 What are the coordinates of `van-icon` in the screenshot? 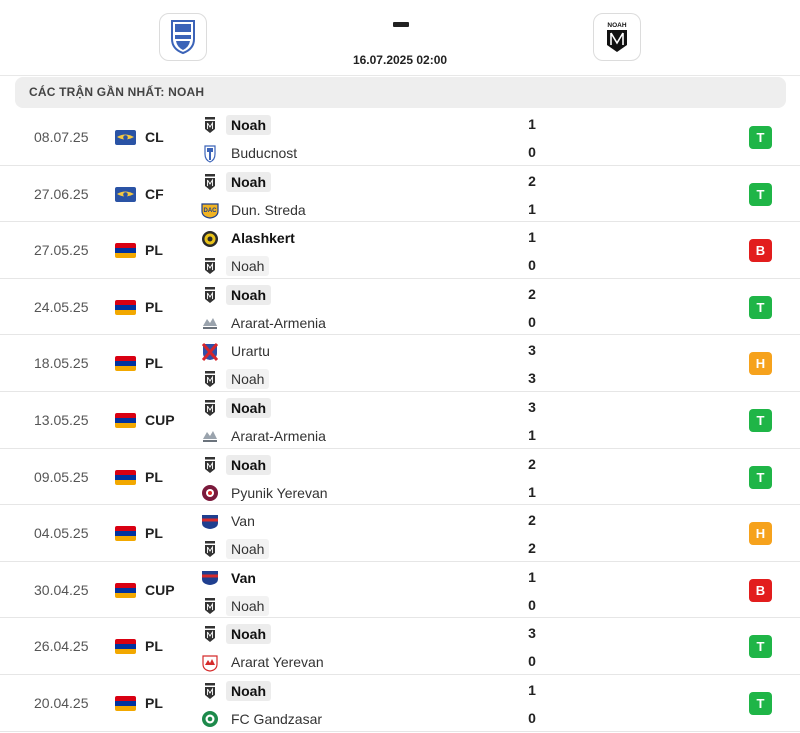 It's located at (210, 578).